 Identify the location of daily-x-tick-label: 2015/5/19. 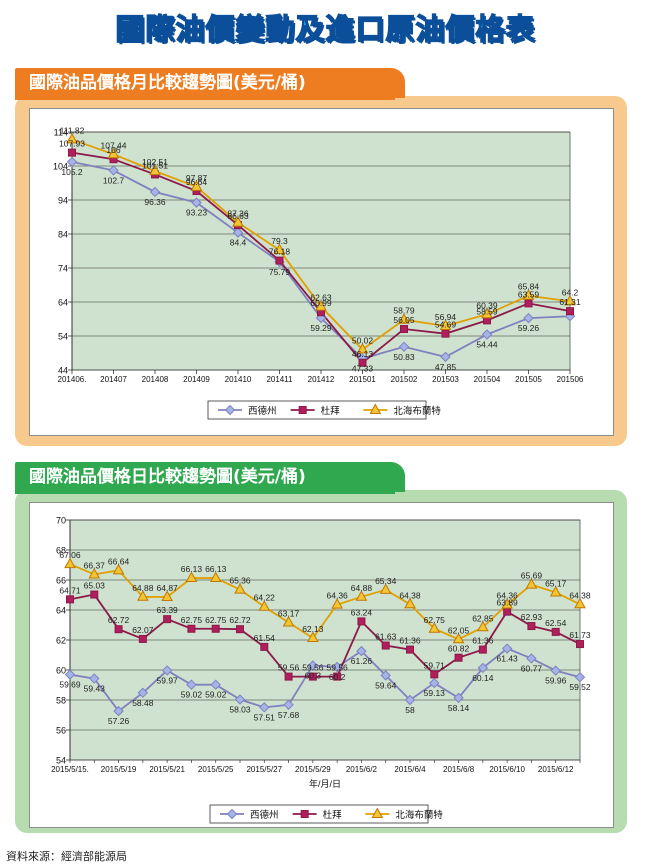
(119, 769).